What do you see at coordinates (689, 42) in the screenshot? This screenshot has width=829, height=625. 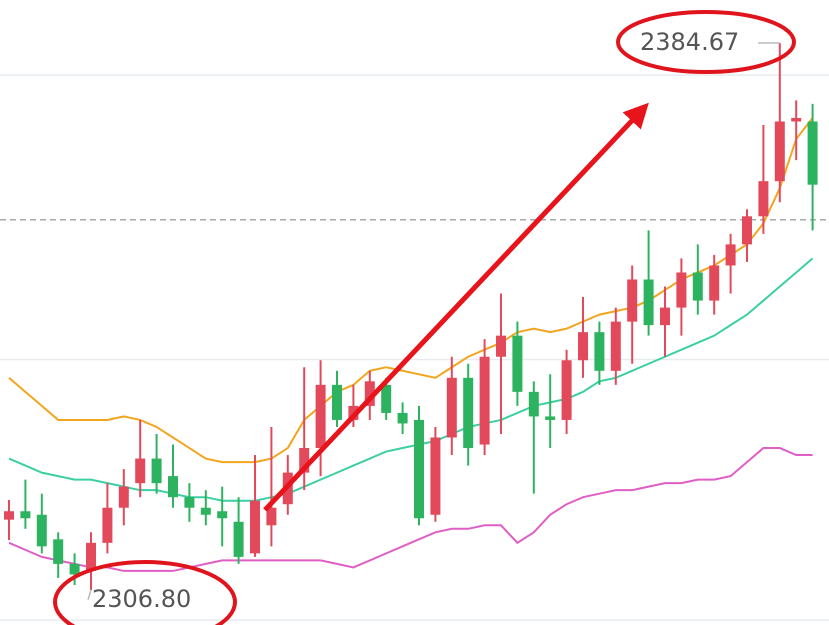 I see `high-label: 2384.67` at bounding box center [689, 42].